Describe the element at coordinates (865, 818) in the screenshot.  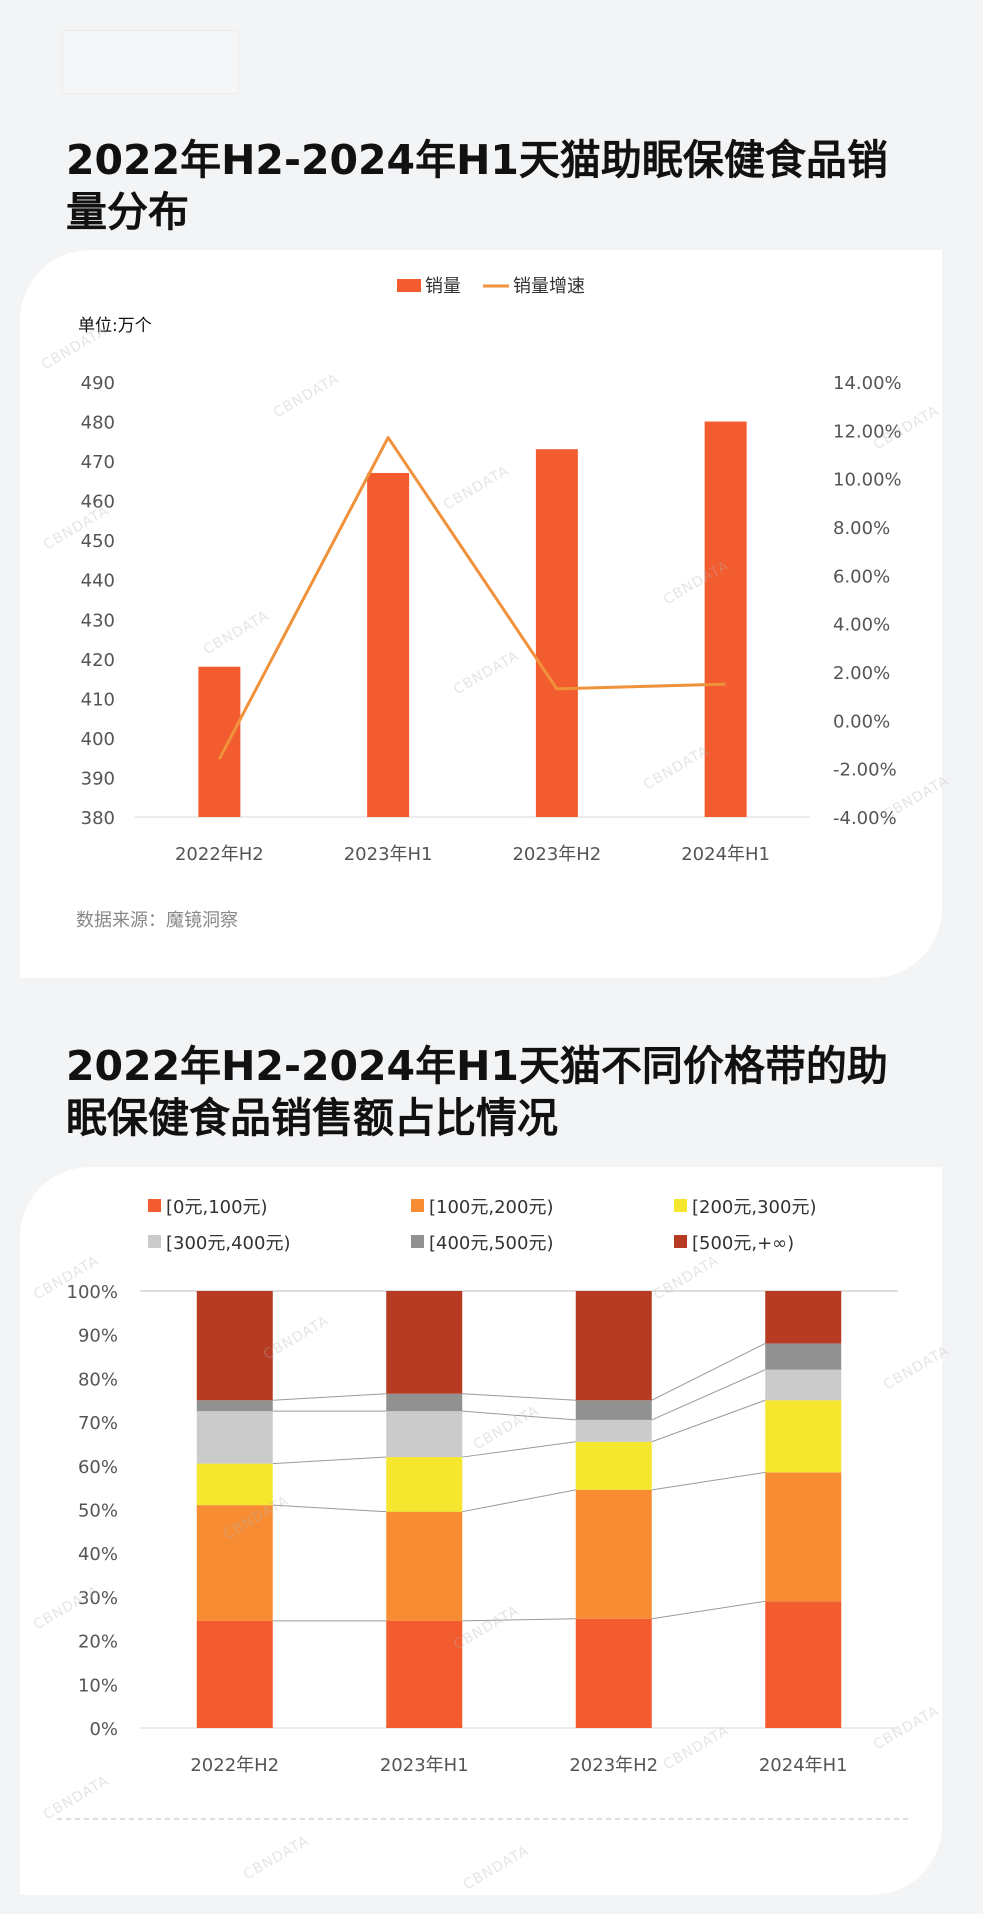
I see `y2-axis-tick: -4.00%` at that location.